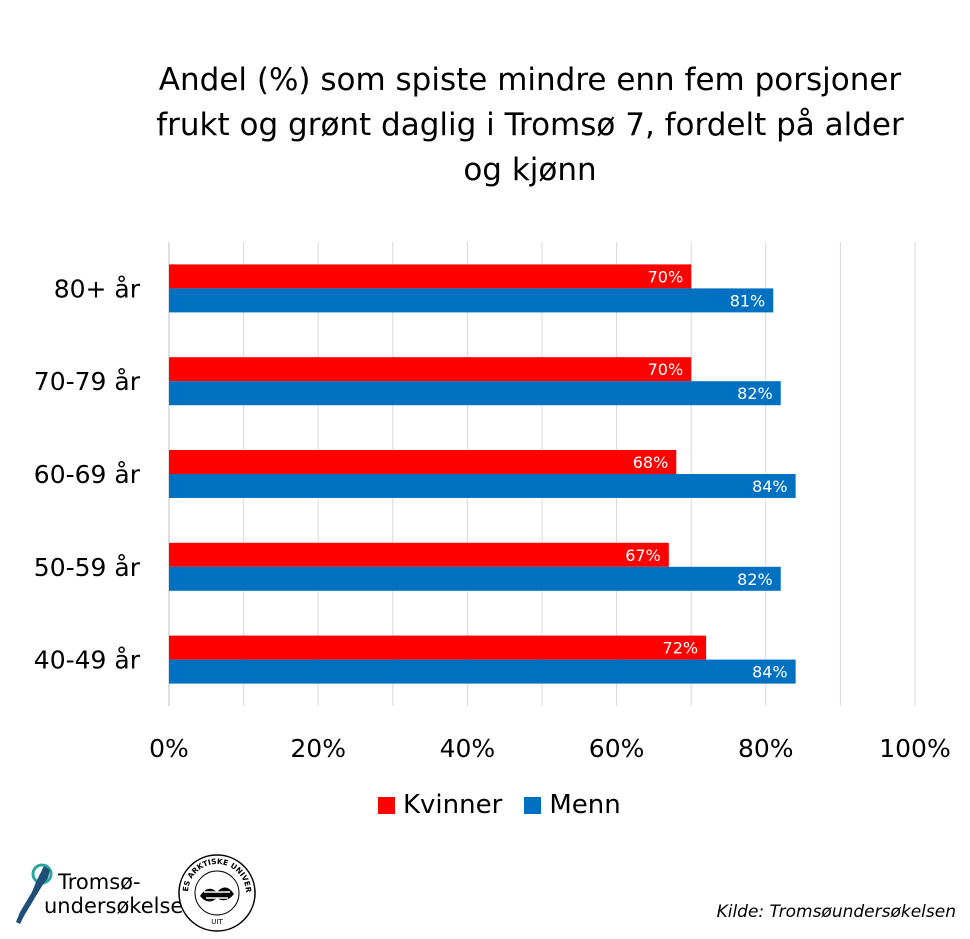  Describe the element at coordinates (550, 748) in the screenshot. I see `x-tick-labels: 0% 20% 40% 60% 80% 100%` at that location.